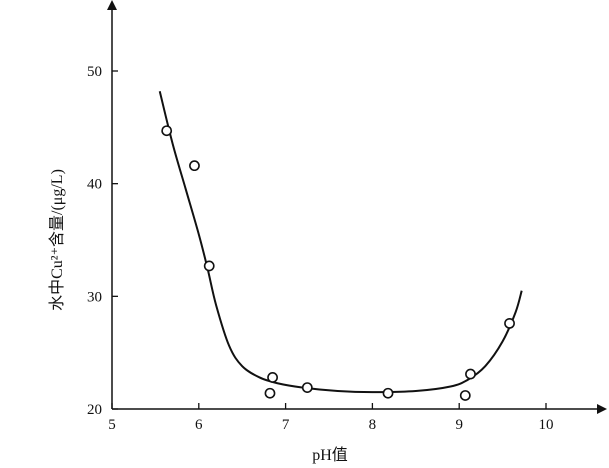 The height and width of the screenshot is (468, 609). I want to click on y-tick-label: 50, so click(94, 72).